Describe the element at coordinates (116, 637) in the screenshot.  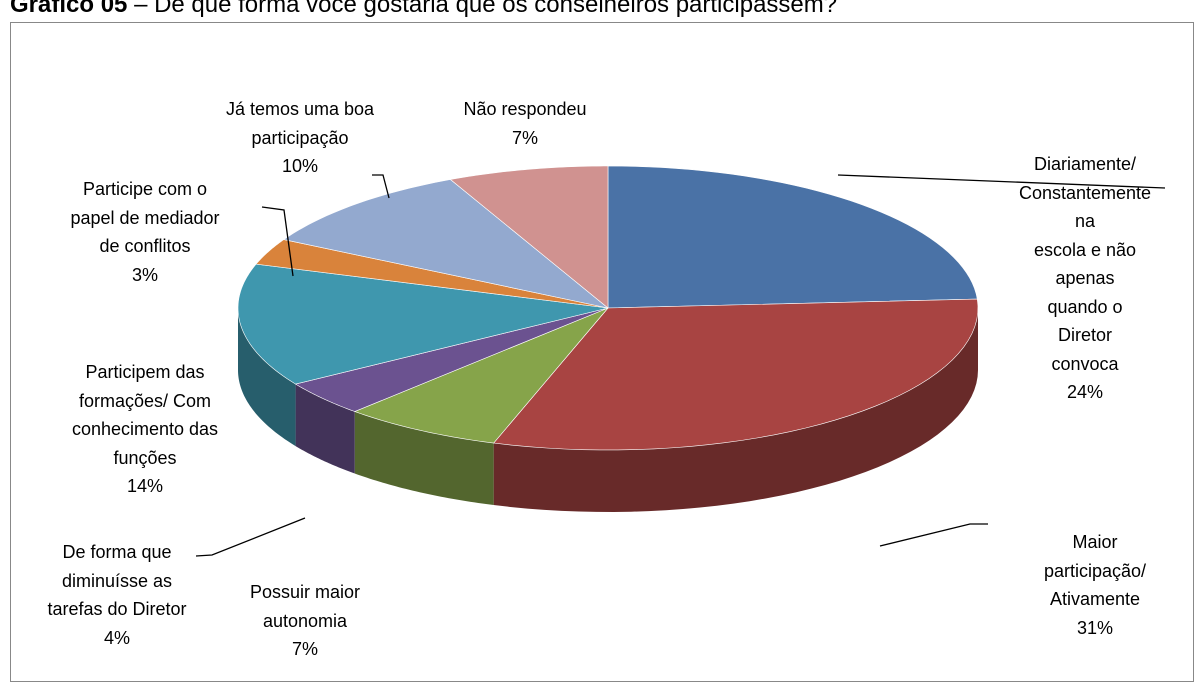
I see `value-label: 4%` at that location.